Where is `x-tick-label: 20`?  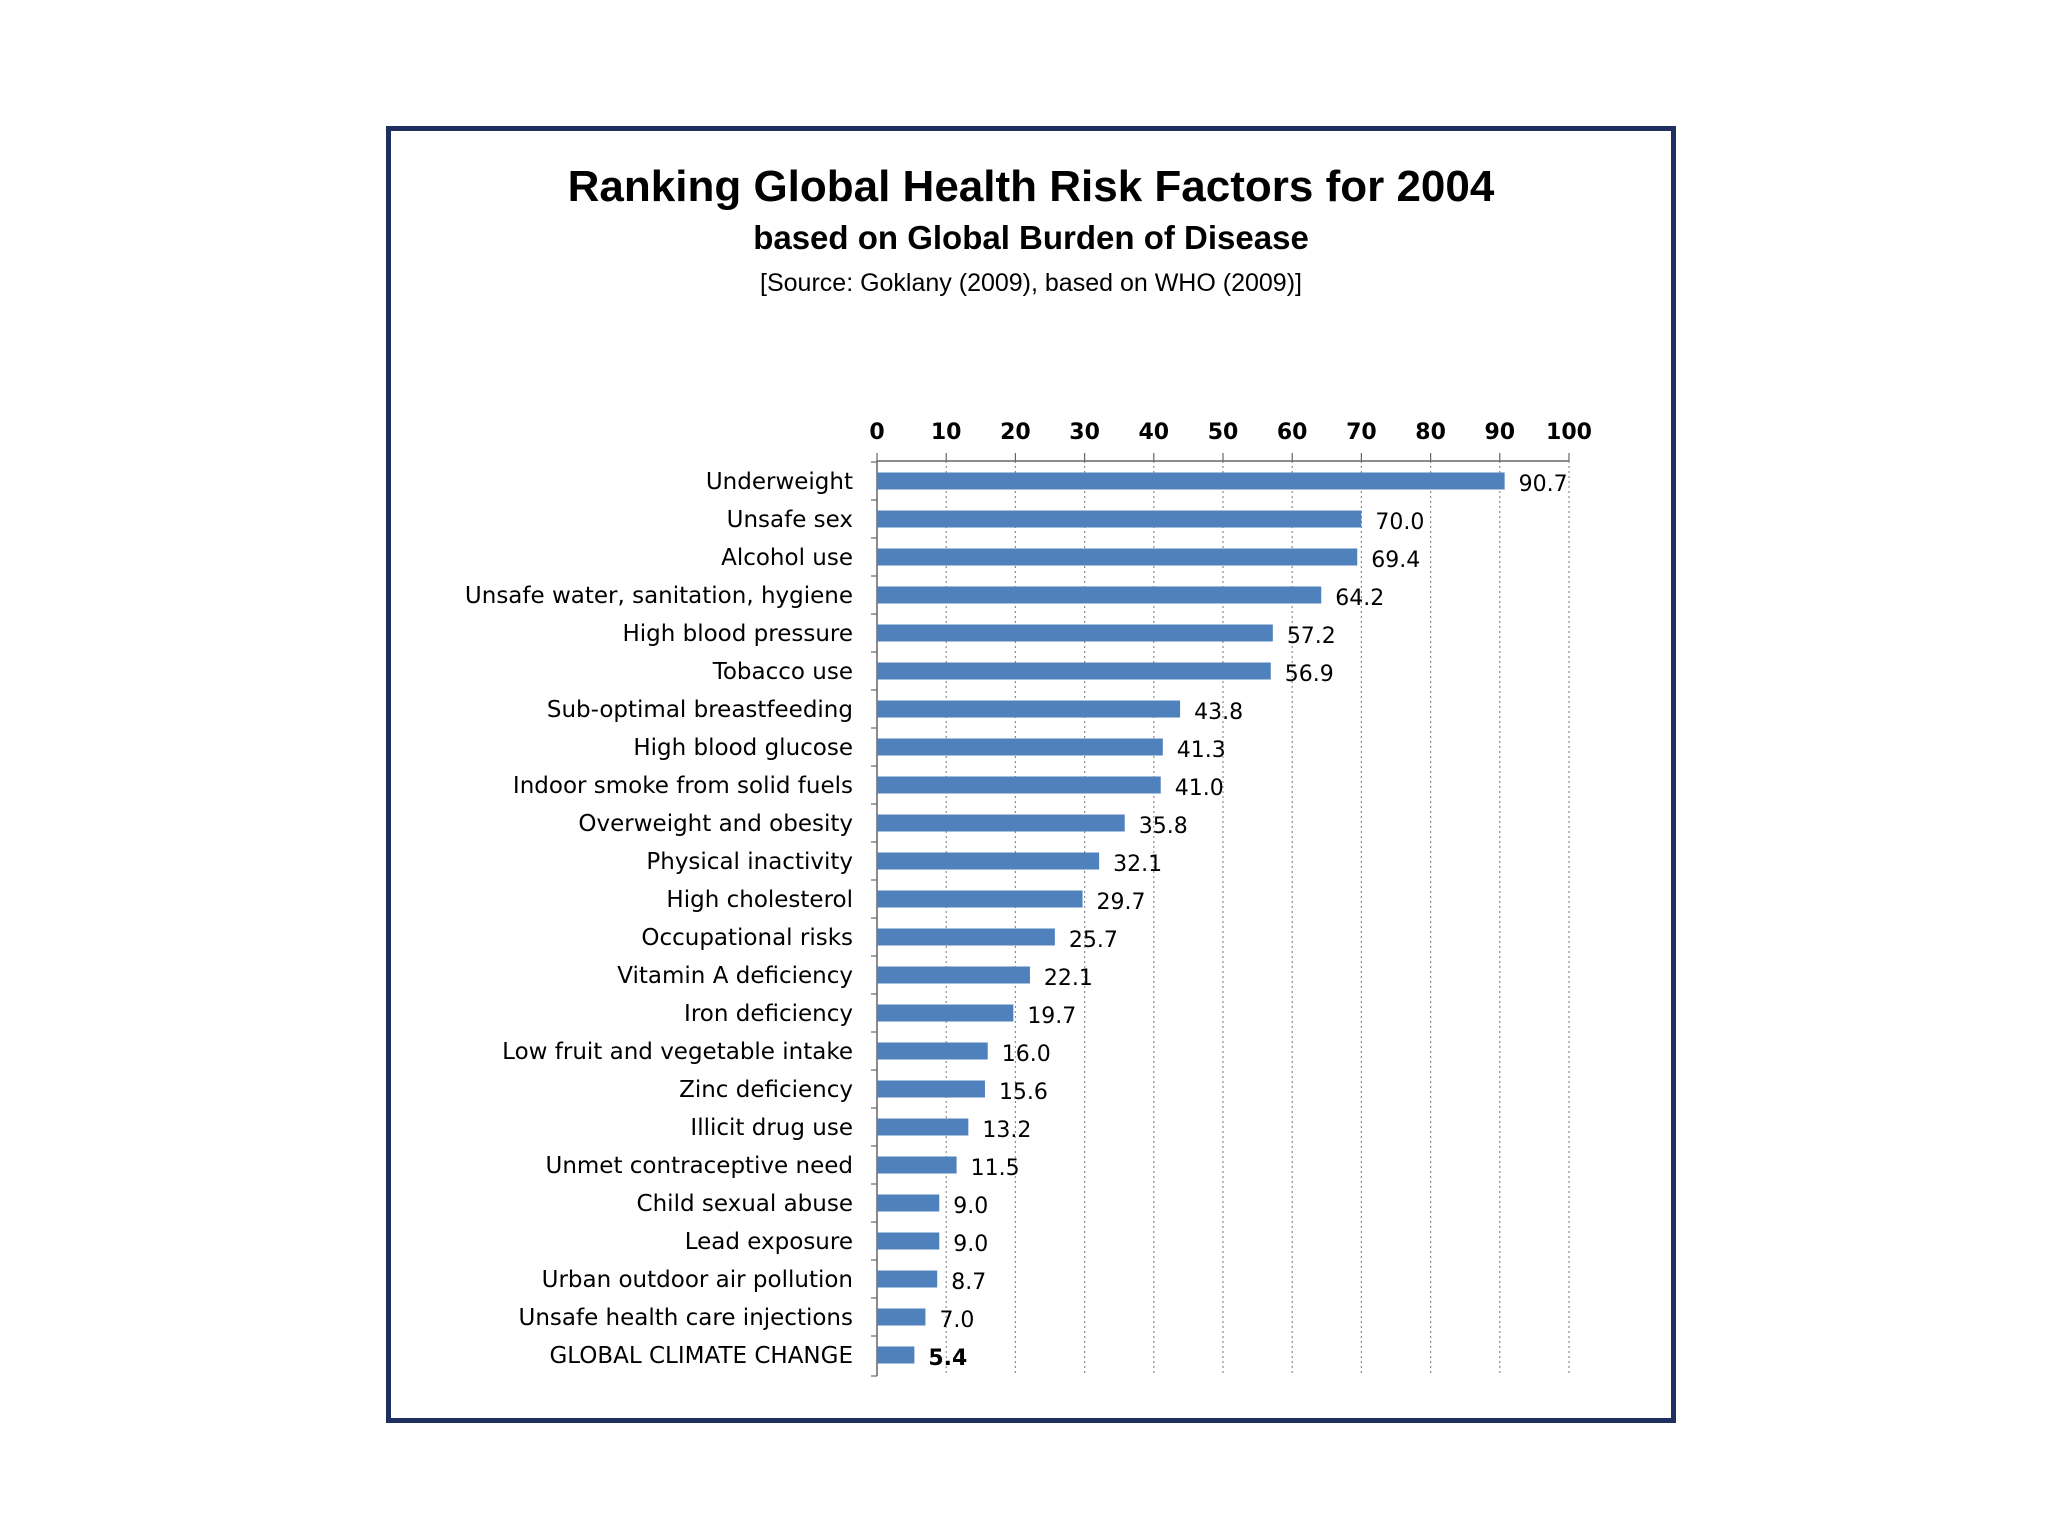
x-tick-label: 20 is located at coordinates (1015, 432).